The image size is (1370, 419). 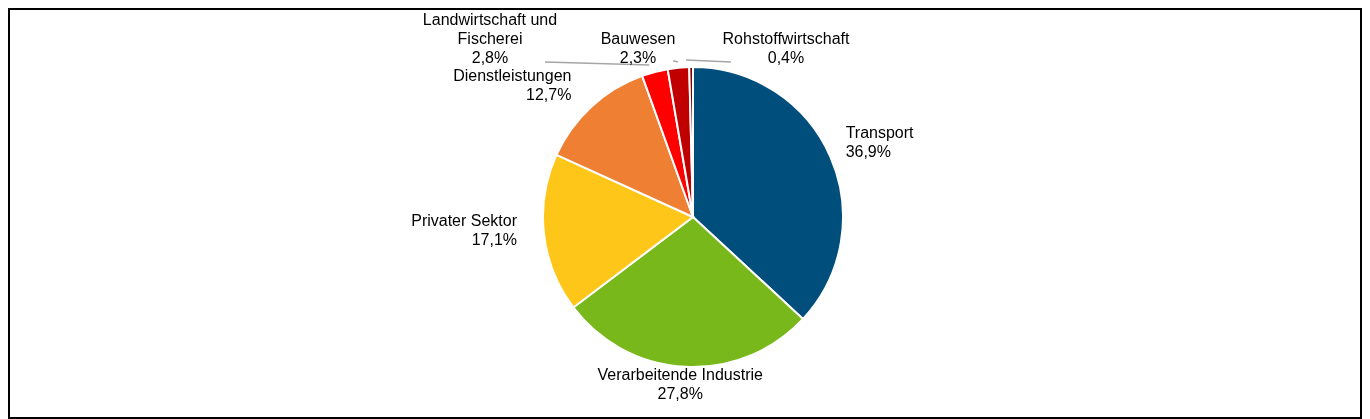 I want to click on data-label: 0,4%, so click(x=786, y=57).